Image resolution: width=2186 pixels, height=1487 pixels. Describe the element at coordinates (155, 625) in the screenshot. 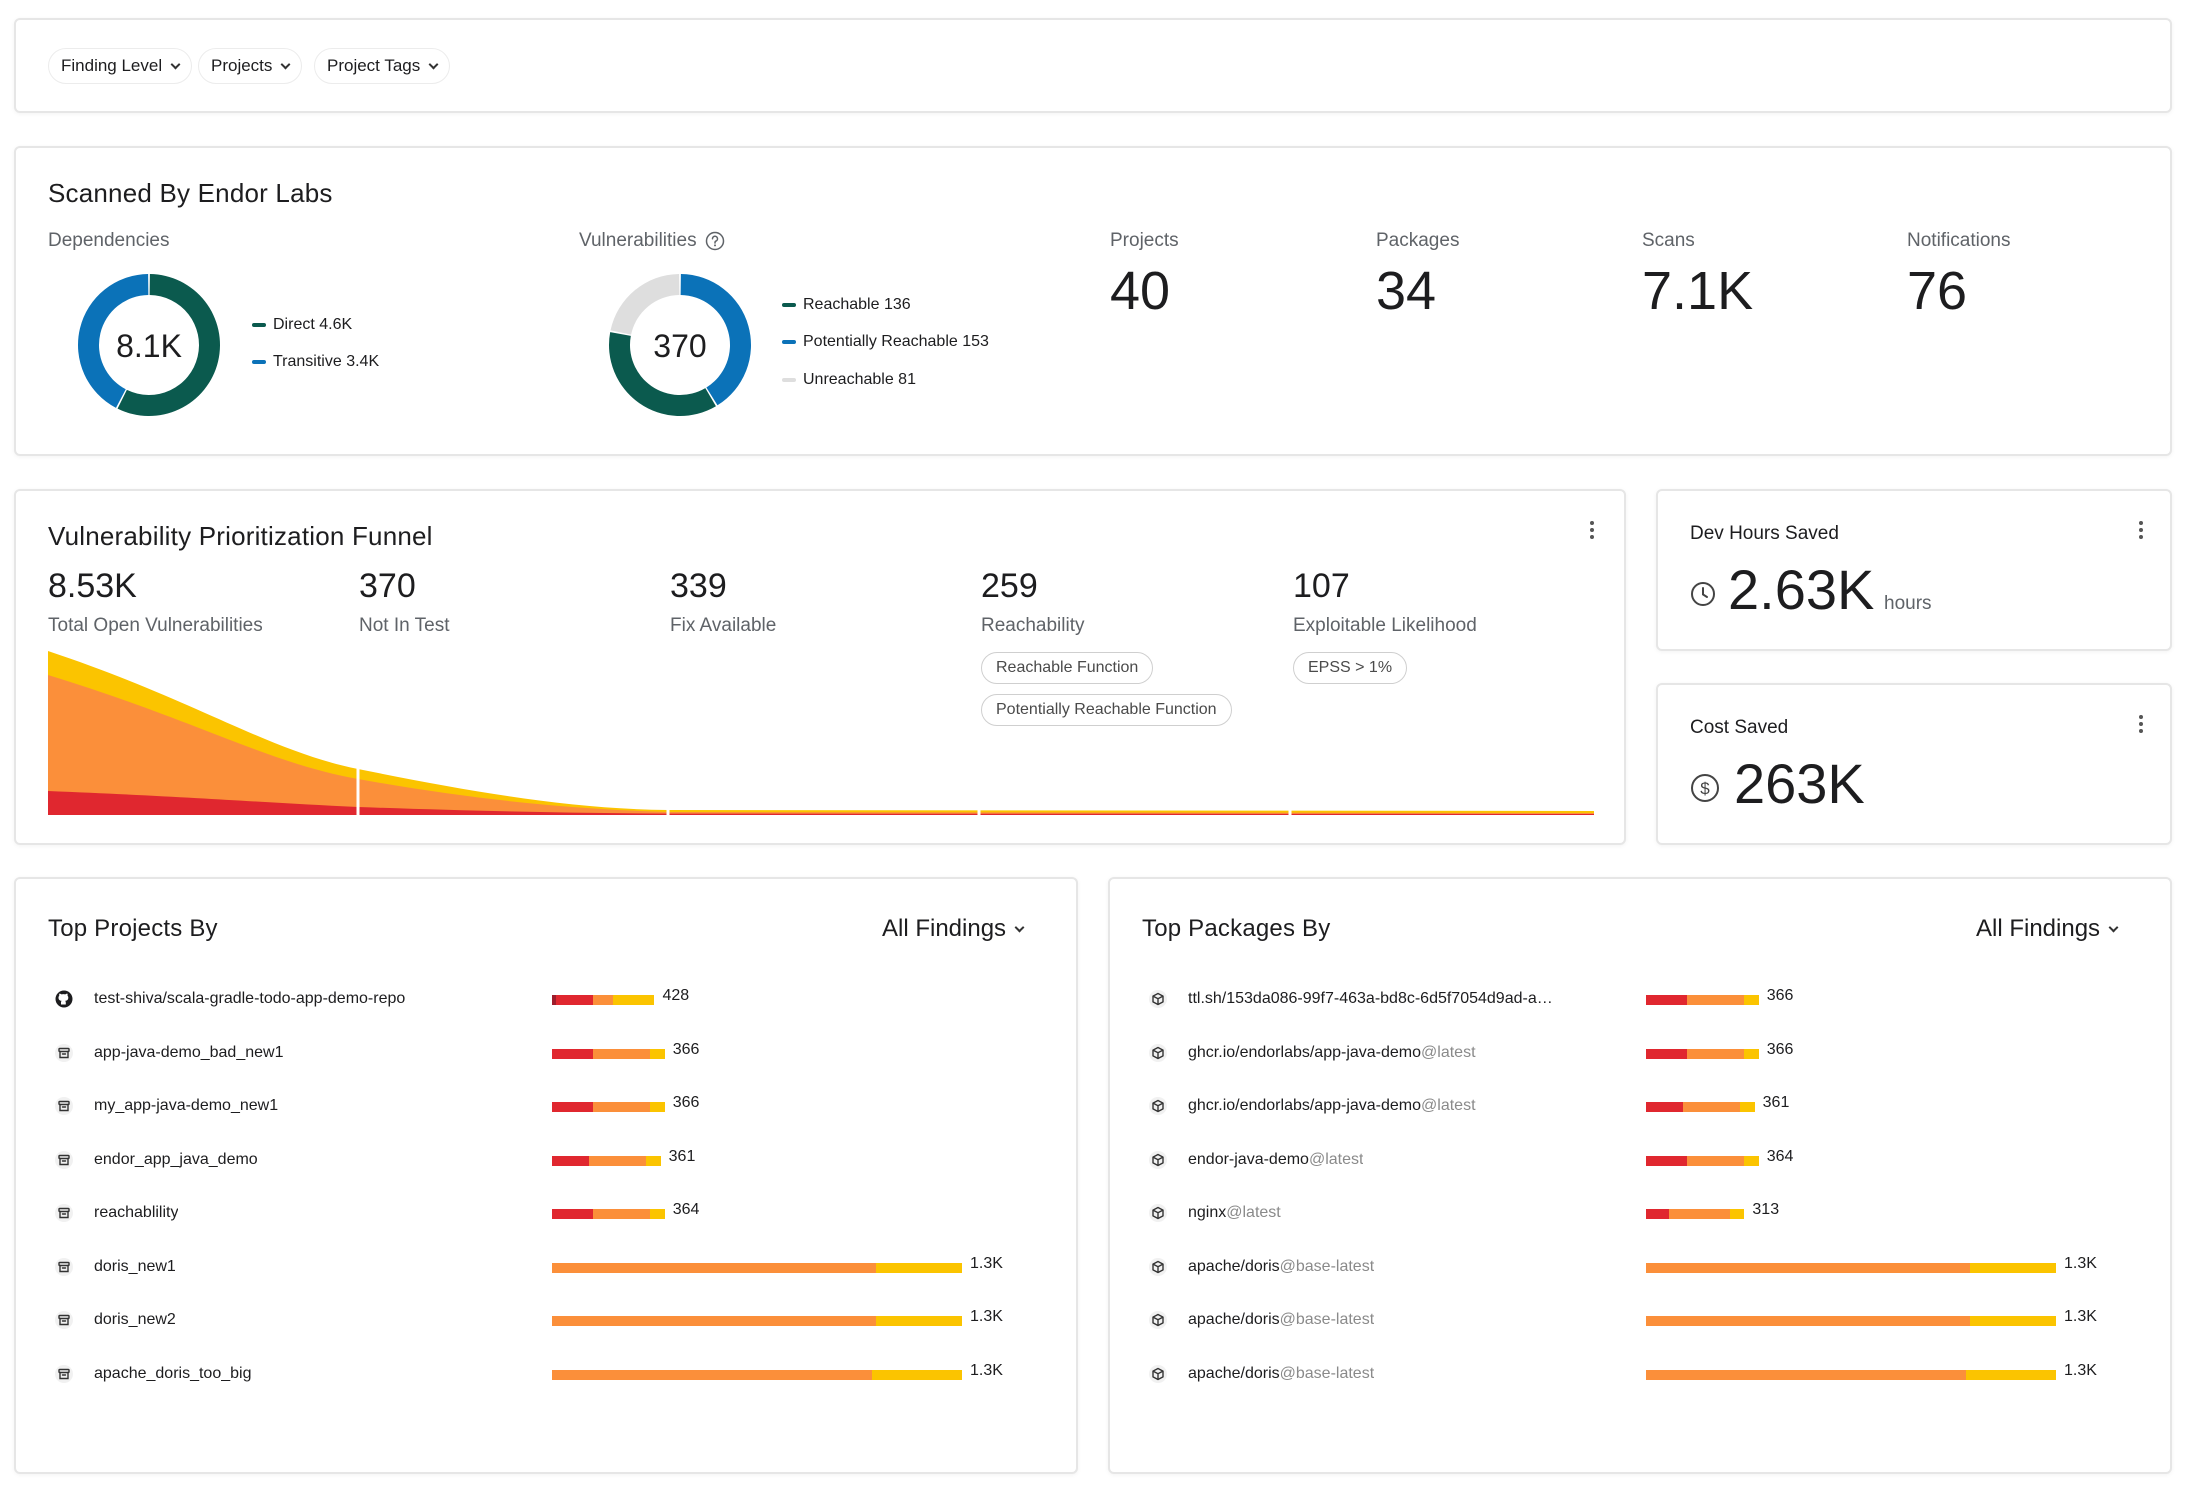

I see `funnel-total-label: Total Open Vulnerabilities` at that location.